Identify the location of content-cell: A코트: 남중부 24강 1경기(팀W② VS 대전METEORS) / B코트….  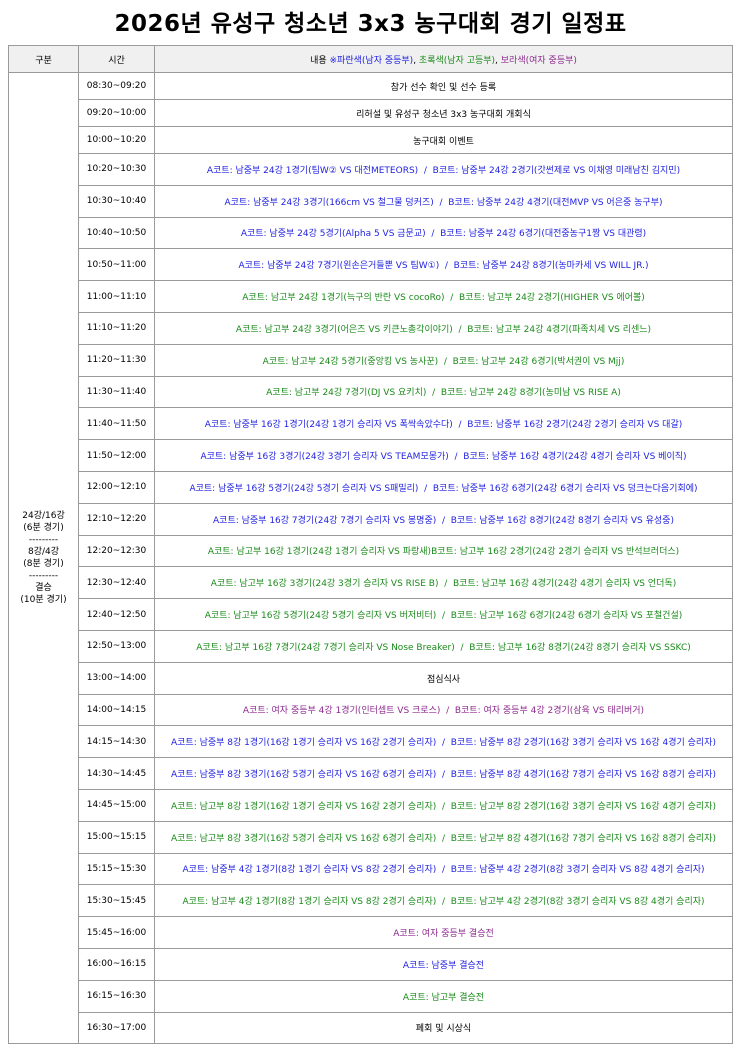
(443, 169).